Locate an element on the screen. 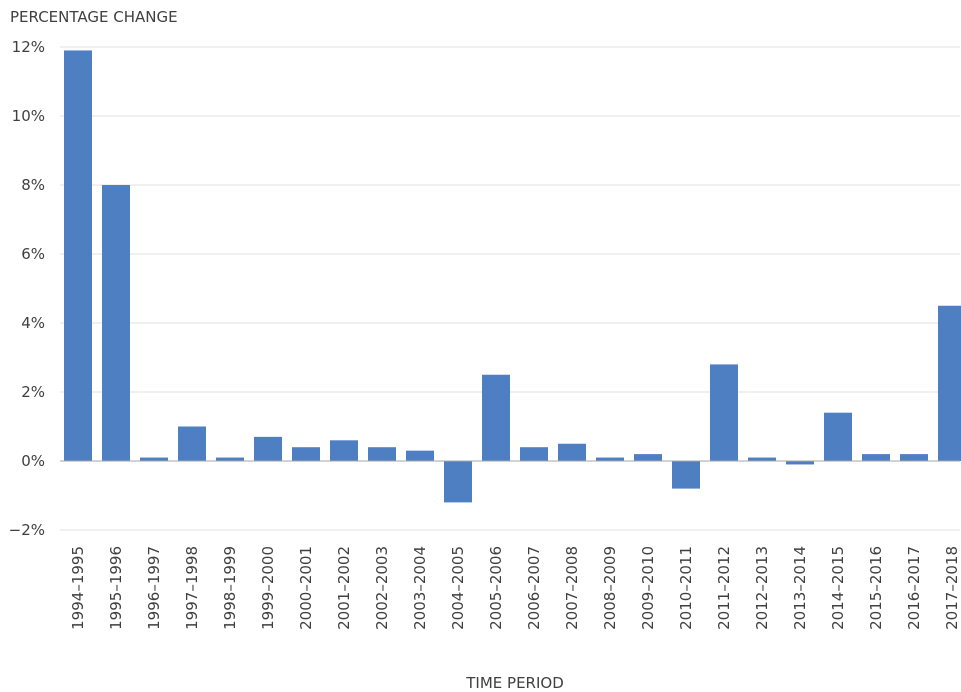 This screenshot has height=692, width=961. bar-2004–2005 is located at coordinates (458, 482).